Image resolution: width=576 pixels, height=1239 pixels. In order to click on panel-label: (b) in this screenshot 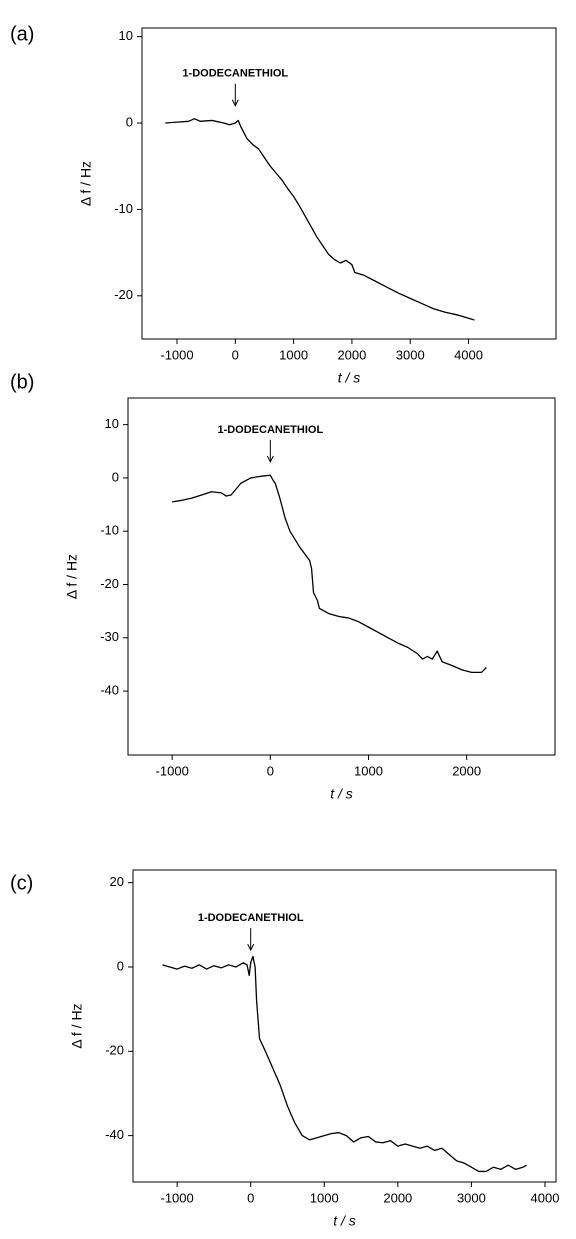, I will do `click(22, 382)`.